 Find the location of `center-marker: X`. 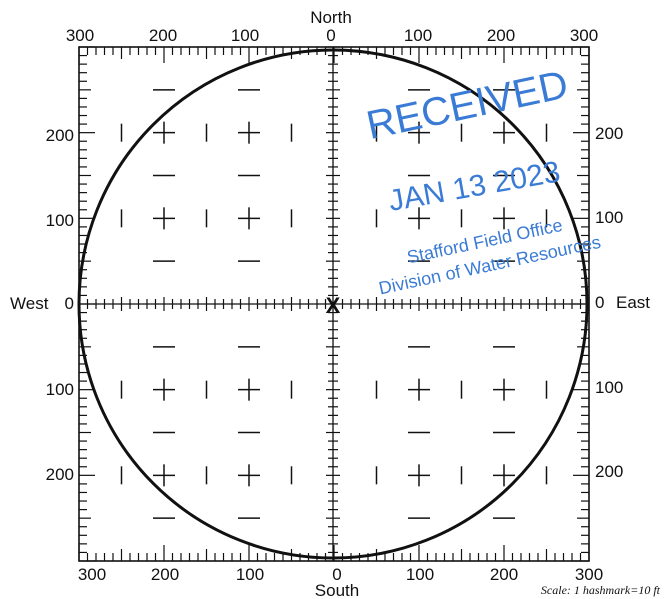

center-marker: X is located at coordinates (333, 305).